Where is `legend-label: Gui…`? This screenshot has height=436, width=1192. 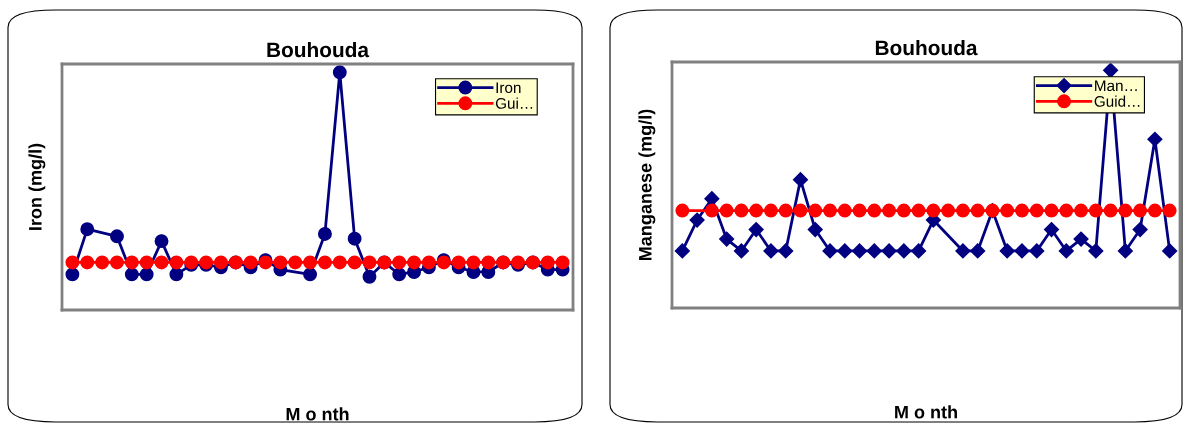
legend-label: Gui… is located at coordinates (514, 103).